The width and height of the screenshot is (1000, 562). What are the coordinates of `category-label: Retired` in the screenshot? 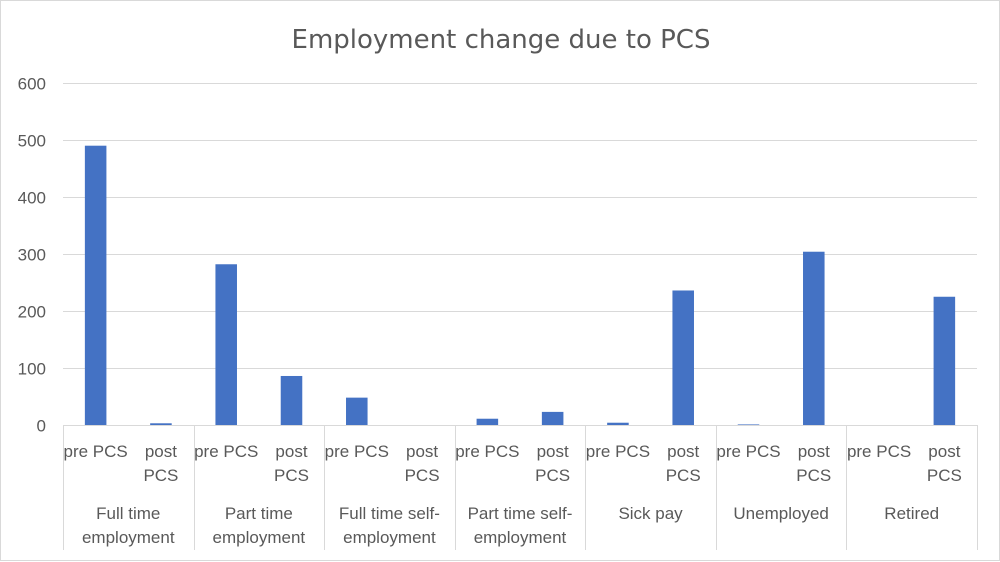 It's located at (911, 513).